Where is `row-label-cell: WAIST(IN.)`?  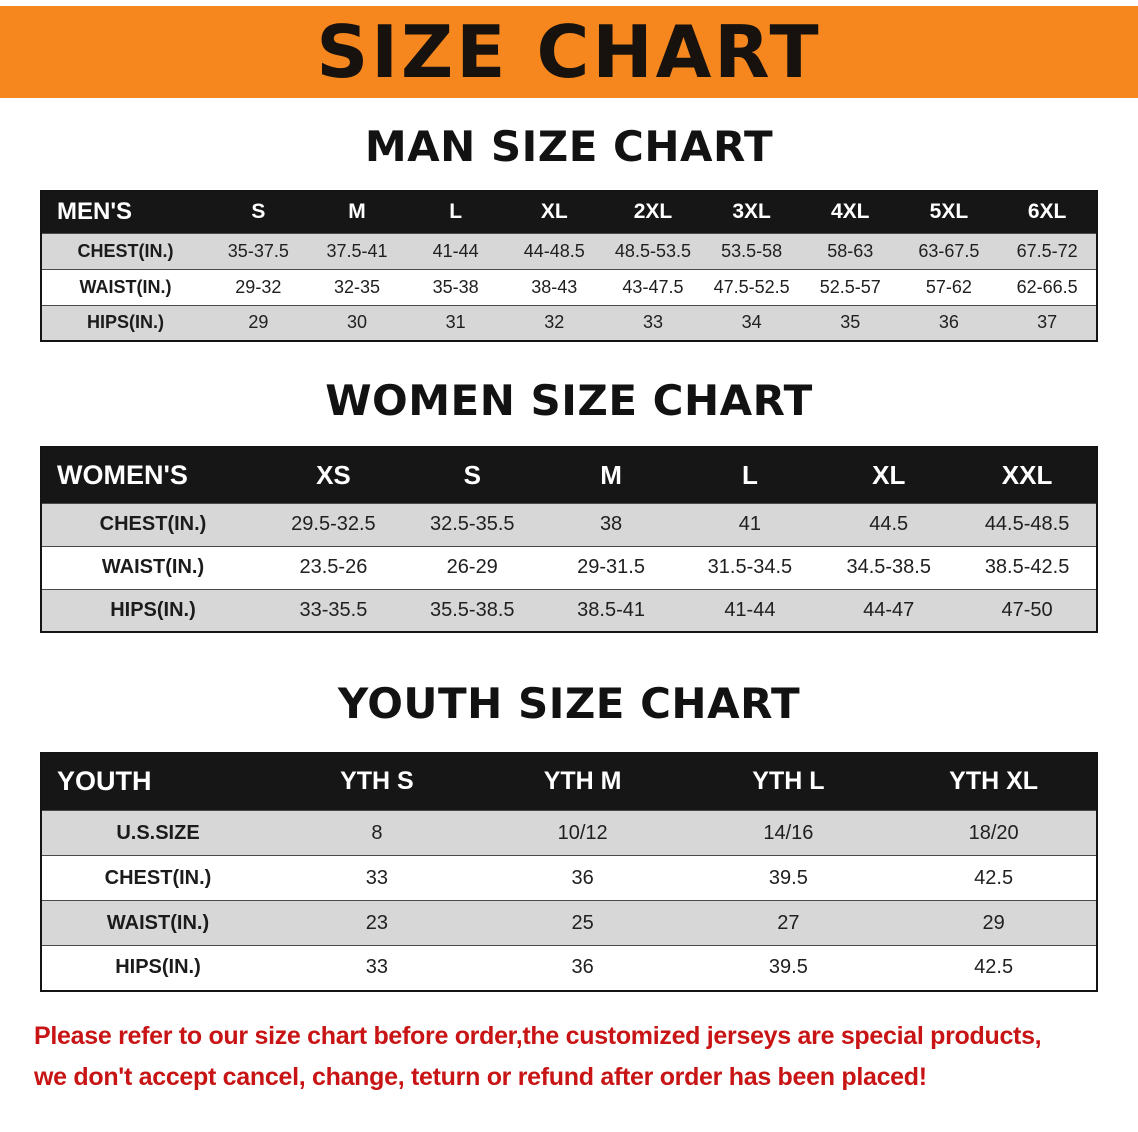
row-label-cell: WAIST(IN.) is located at coordinates (125, 286).